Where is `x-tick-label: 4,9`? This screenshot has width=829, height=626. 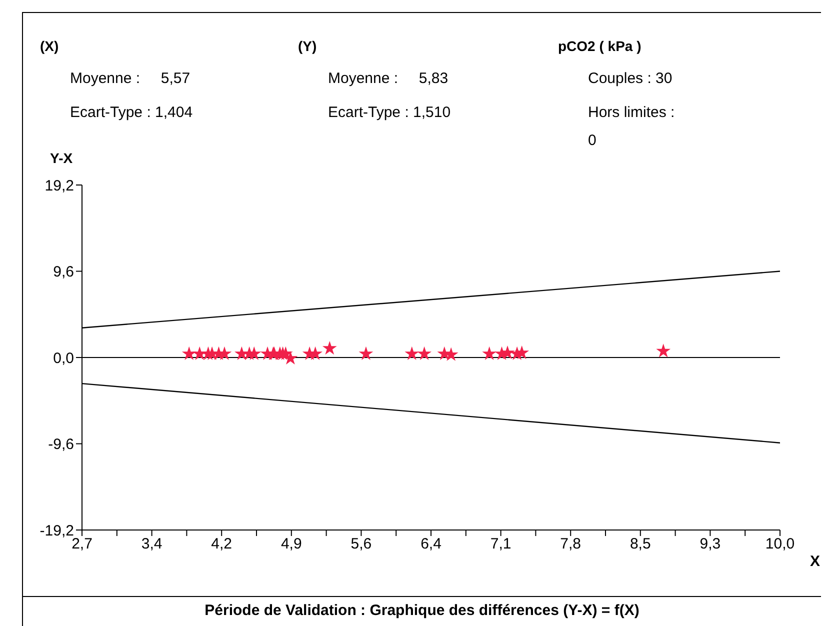 x-tick-label: 4,9 is located at coordinates (291, 544).